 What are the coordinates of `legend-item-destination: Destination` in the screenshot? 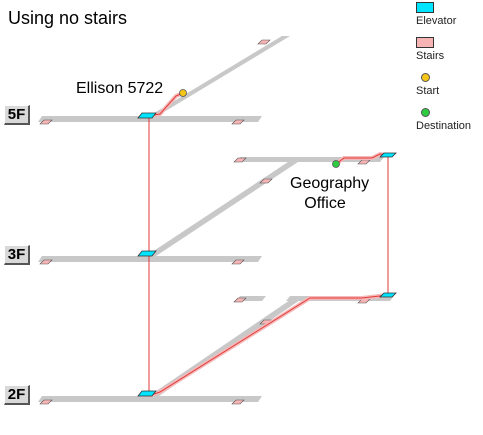 It's located at (448, 124).